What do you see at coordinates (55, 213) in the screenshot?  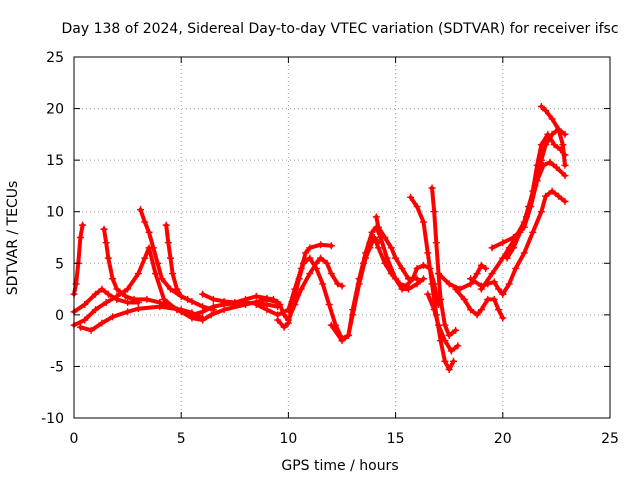 I see `y-tick-label: 10` at bounding box center [55, 213].